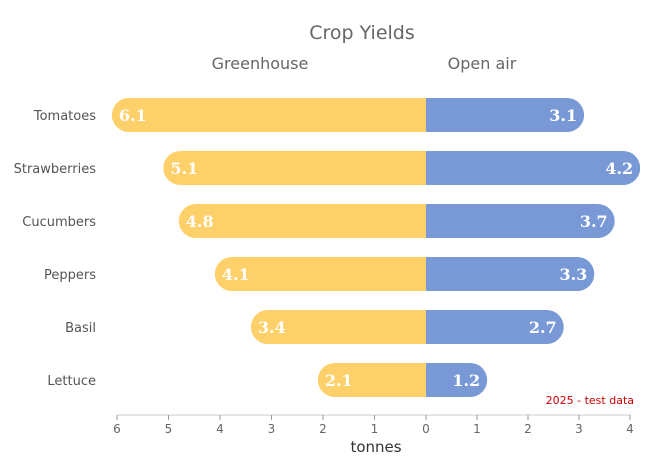 This screenshot has height=472, width=655. I want to click on value-label-open-air-strawberries: 4.2, so click(619, 168).